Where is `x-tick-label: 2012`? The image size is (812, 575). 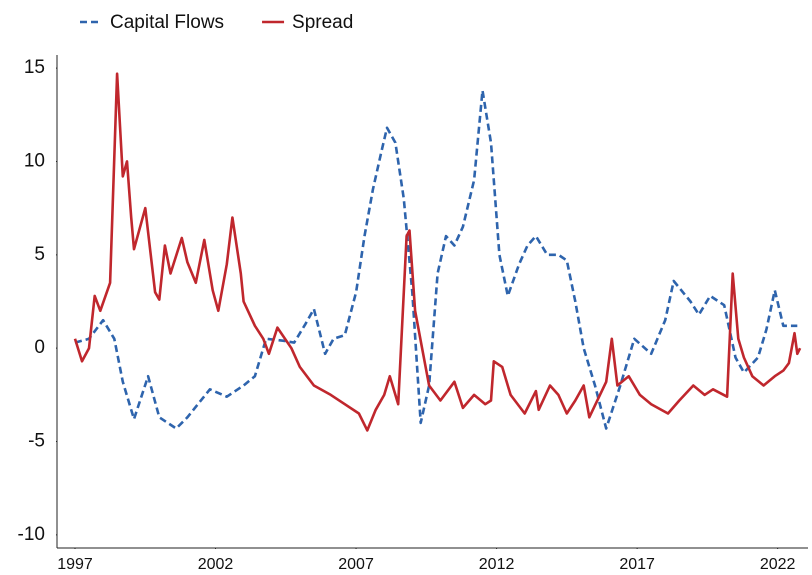 x-tick-label: 2012 is located at coordinates (497, 564).